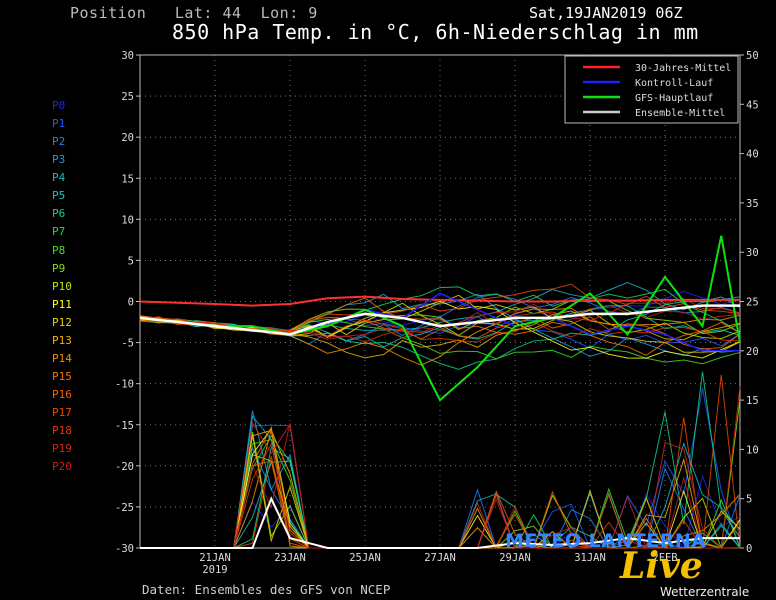 This screenshot has width=776, height=600. What do you see at coordinates (752, 401) in the screenshot?
I see `y-right-tick-label: 15` at bounding box center [752, 401].